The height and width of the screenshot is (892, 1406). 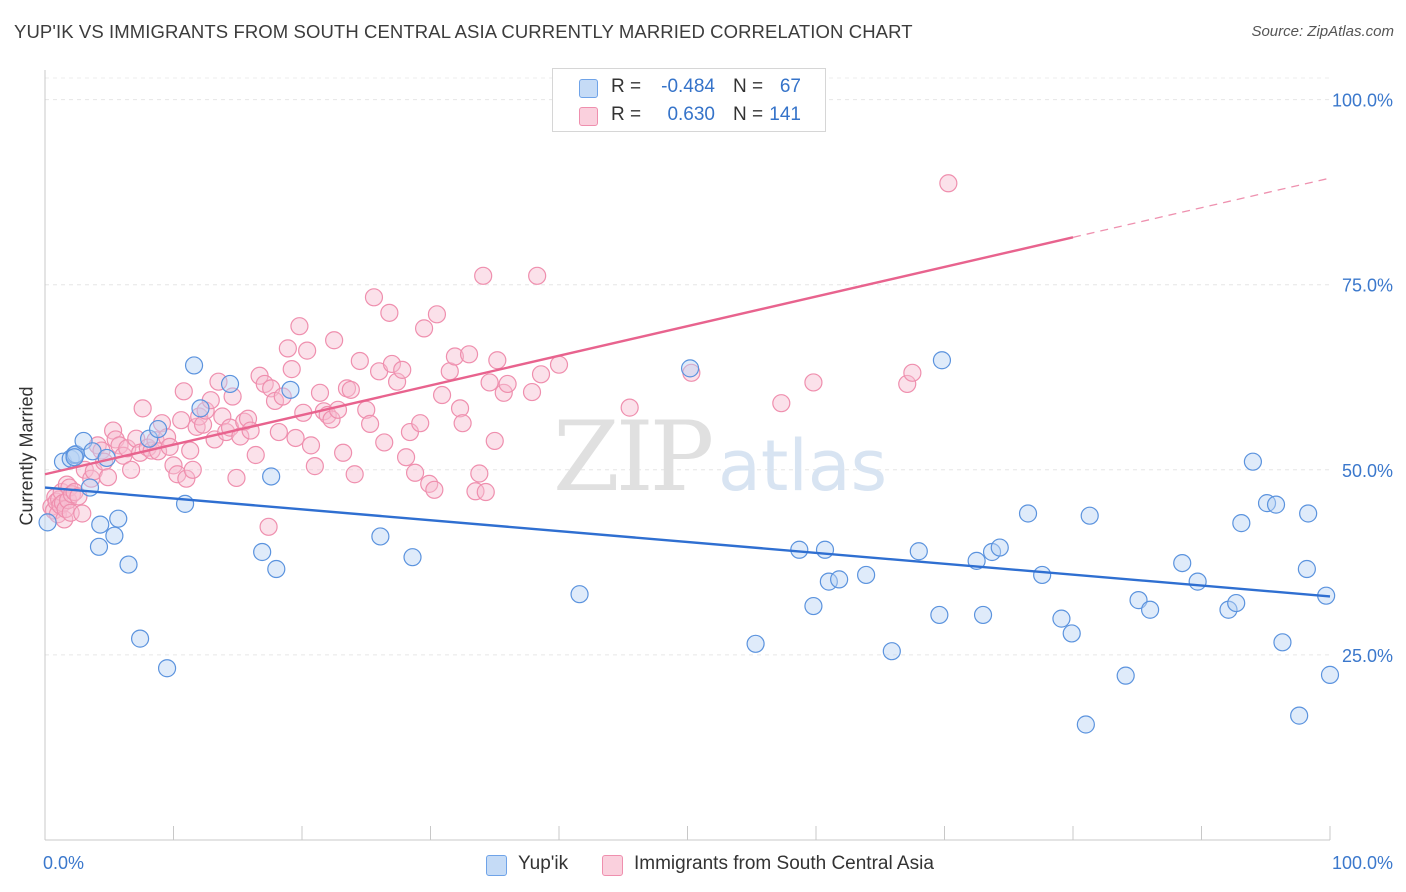 What do you see at coordinates (802, 466) in the screenshot?
I see `watermark-atlas: atlas` at bounding box center [802, 466].